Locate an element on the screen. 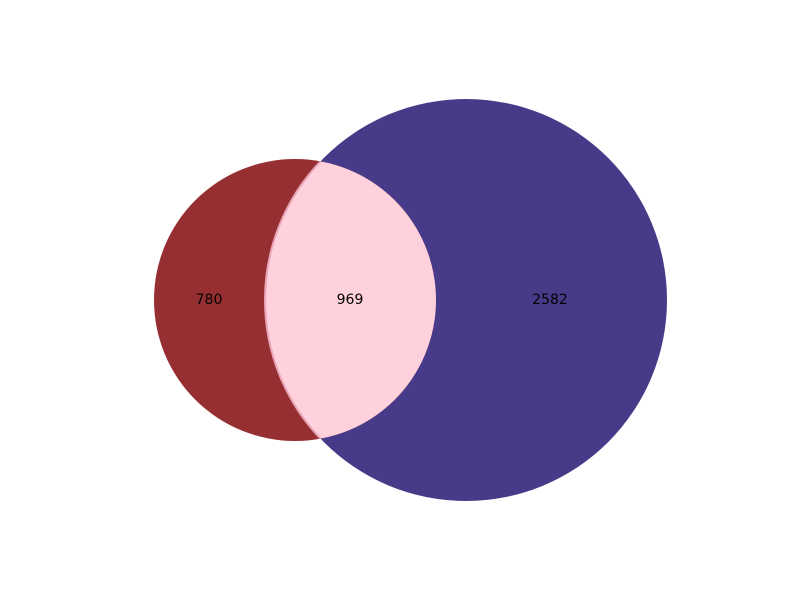 Image resolution: width=800 pixels, height=600 pixels. label-a-only: 780 is located at coordinates (209, 300).